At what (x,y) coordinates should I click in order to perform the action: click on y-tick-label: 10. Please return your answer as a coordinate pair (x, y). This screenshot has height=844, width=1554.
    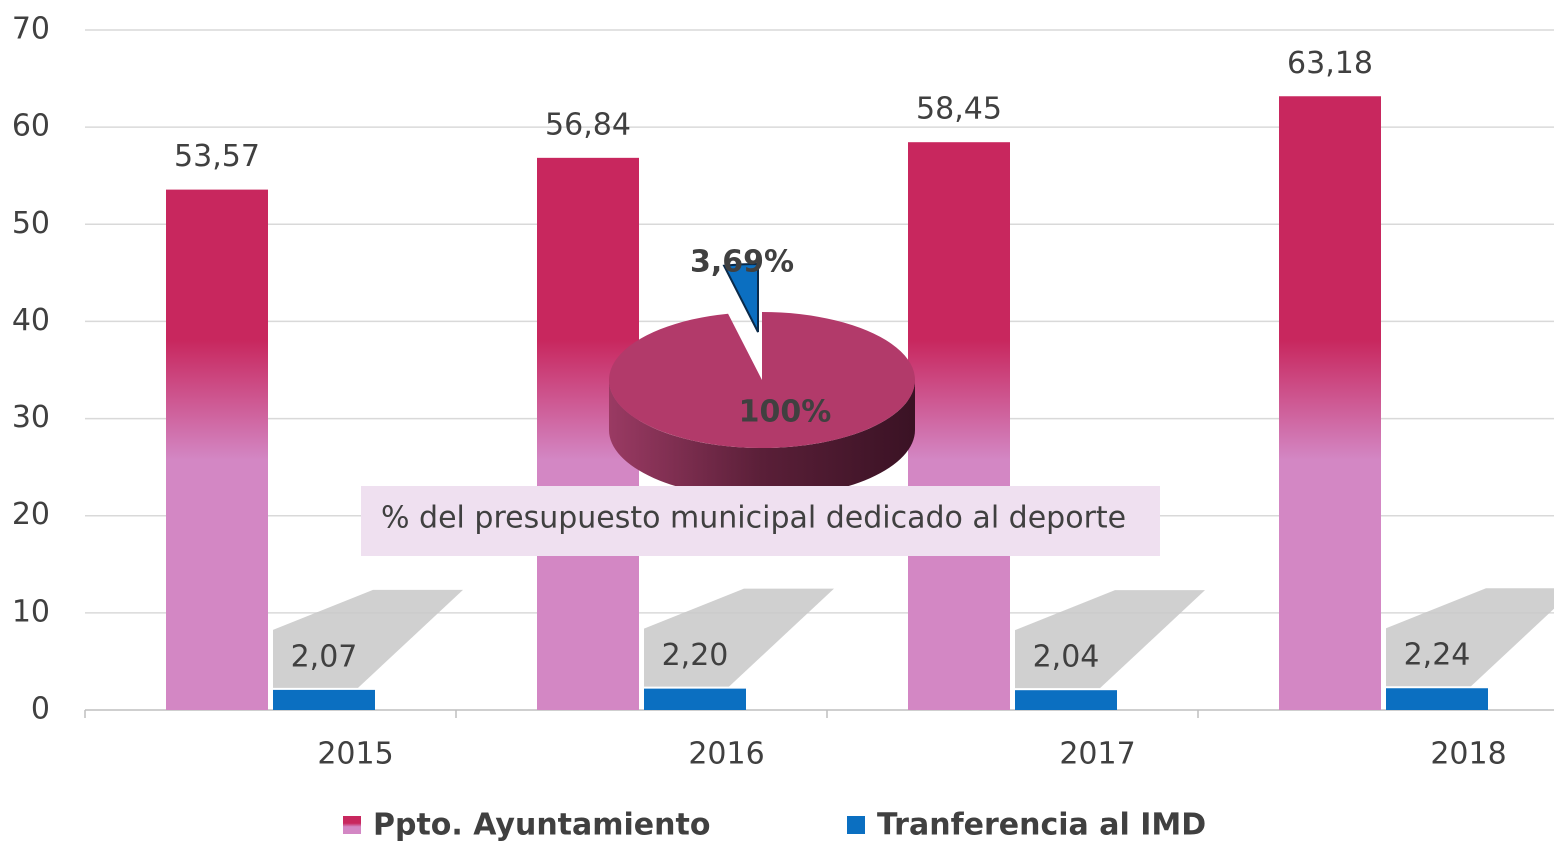
    Looking at the image, I should click on (31, 611).